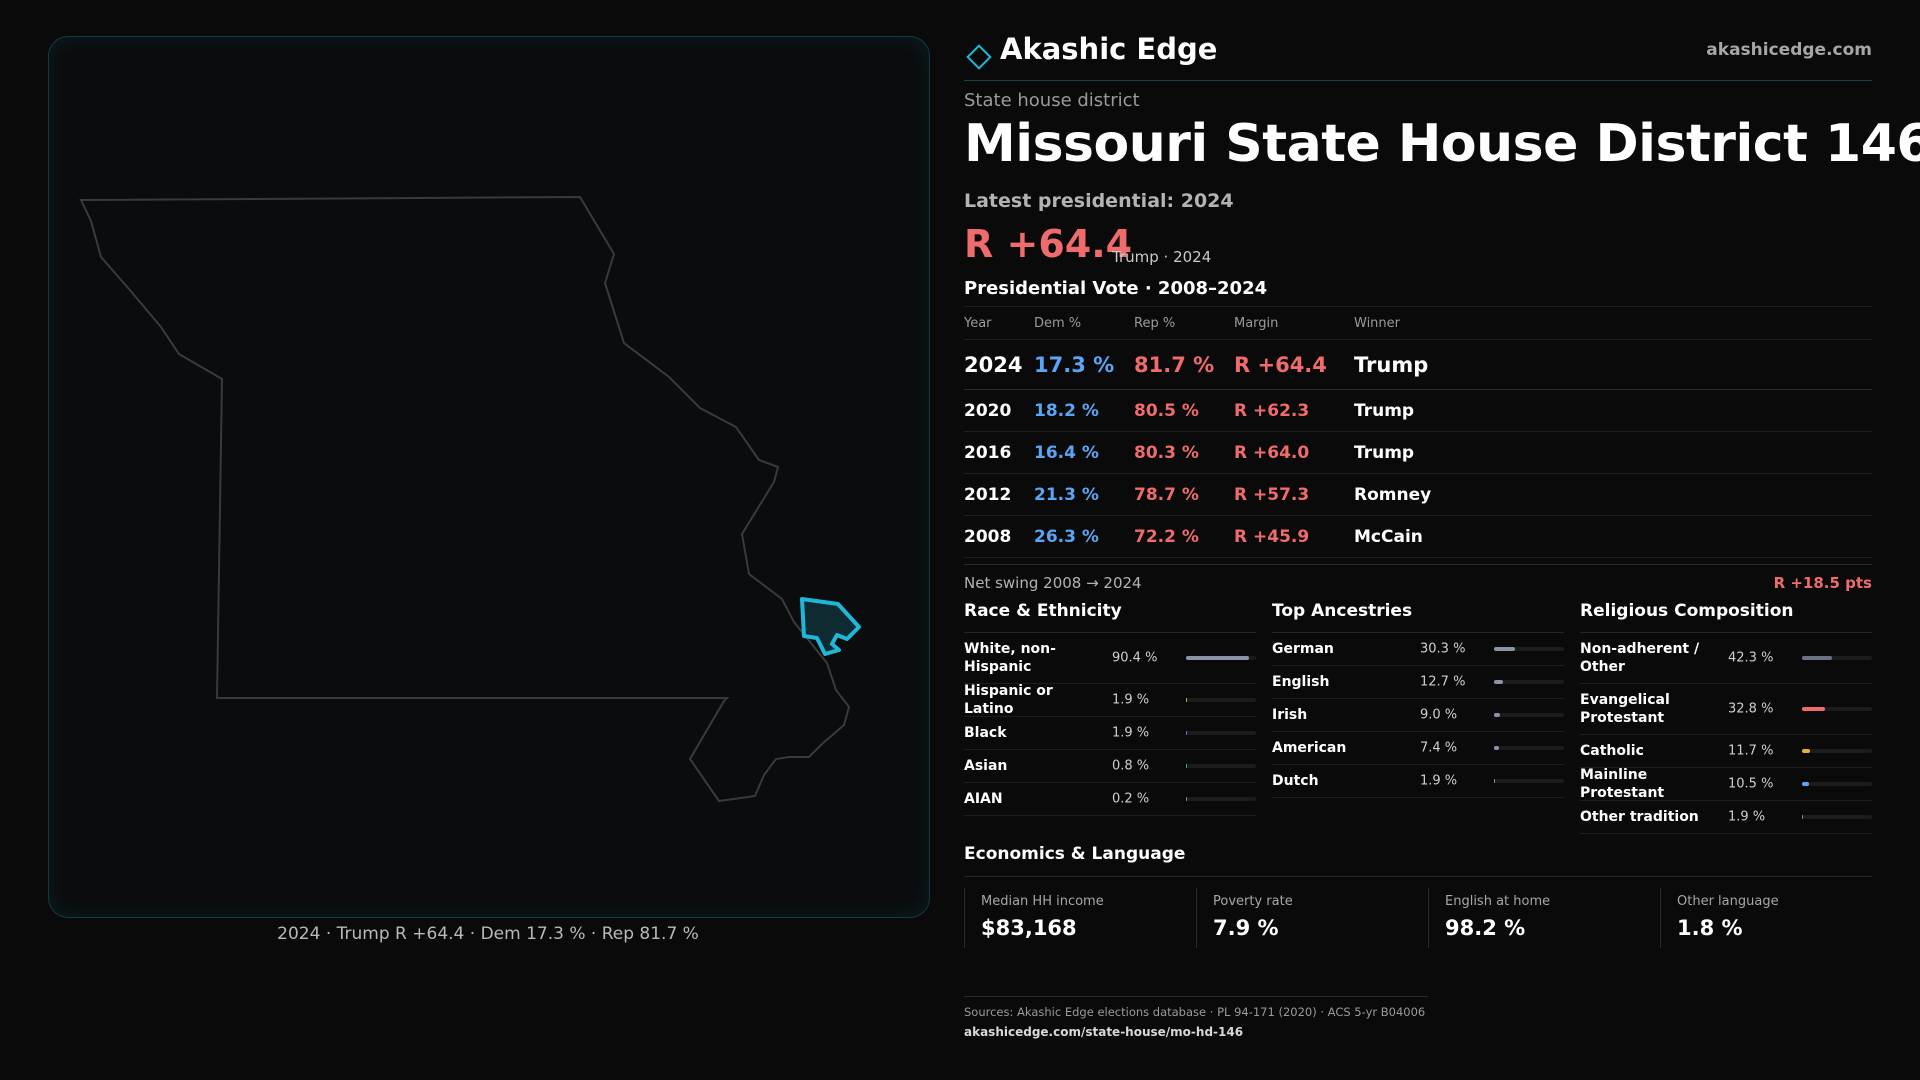 This screenshot has width=1920, height=1080. What do you see at coordinates (1485, 928) in the screenshot?
I see `econ-value: 98.2 %` at bounding box center [1485, 928].